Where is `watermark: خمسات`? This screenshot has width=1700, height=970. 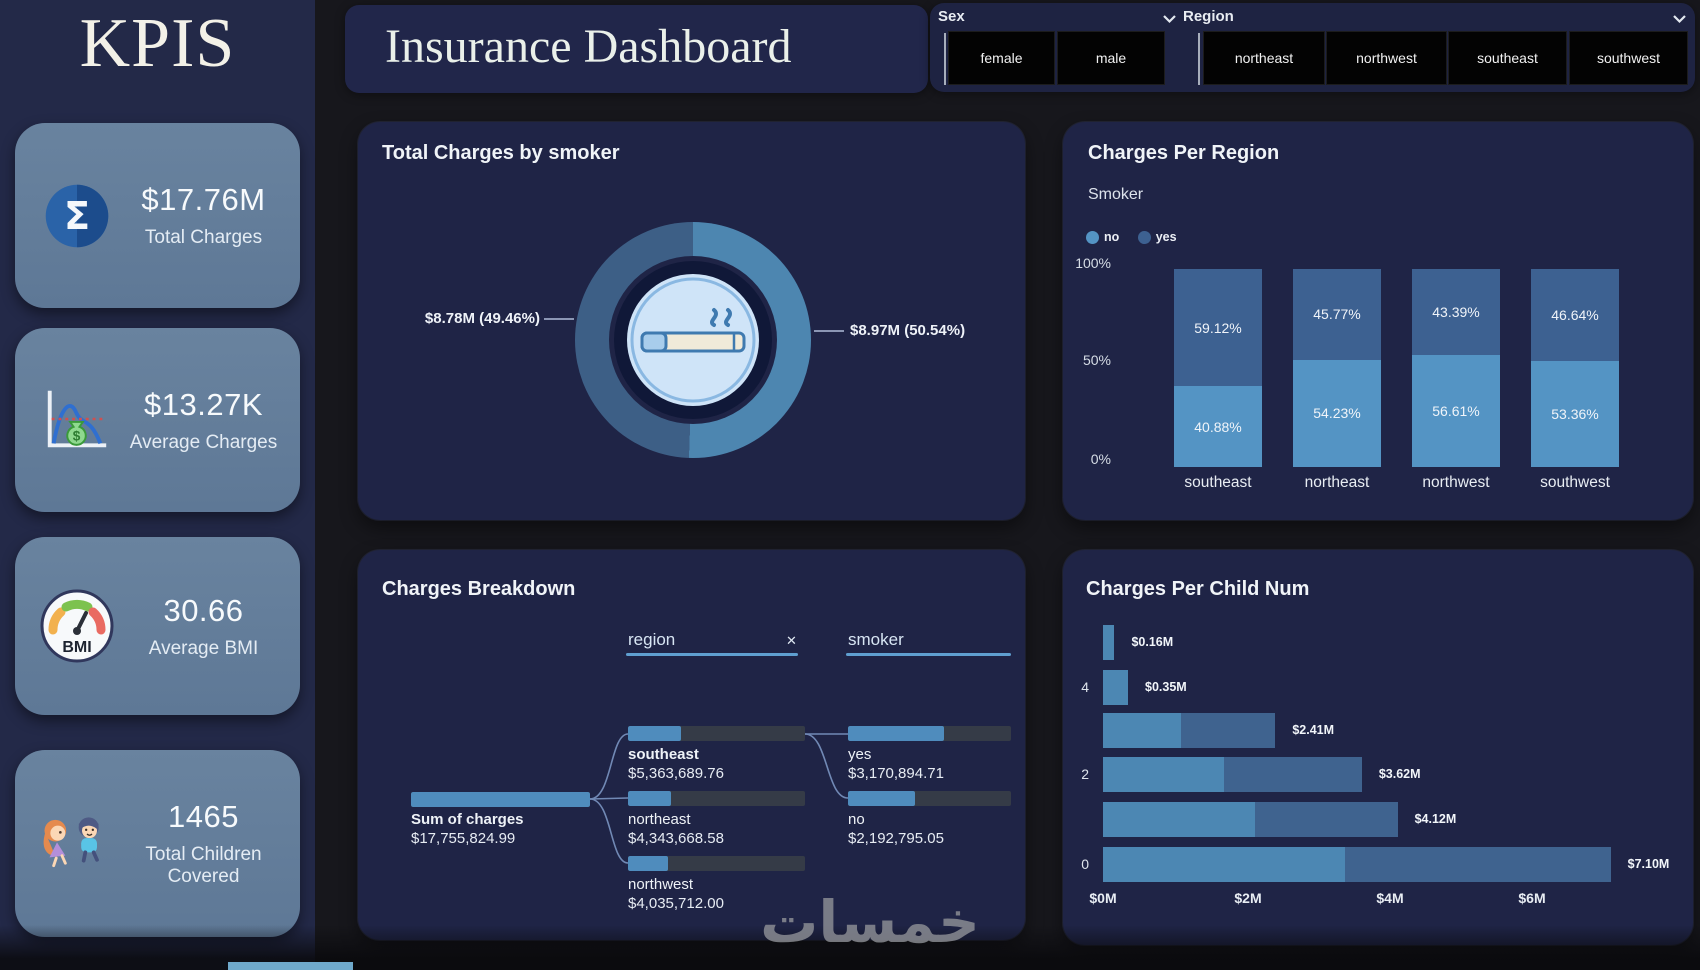 watermark: خمسات is located at coordinates (870, 922).